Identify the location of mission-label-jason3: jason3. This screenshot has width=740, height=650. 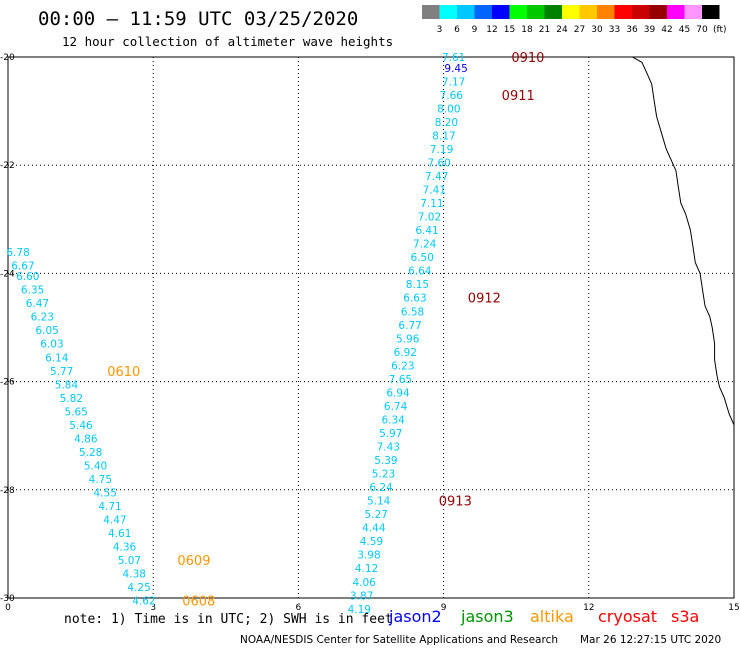
(487, 616).